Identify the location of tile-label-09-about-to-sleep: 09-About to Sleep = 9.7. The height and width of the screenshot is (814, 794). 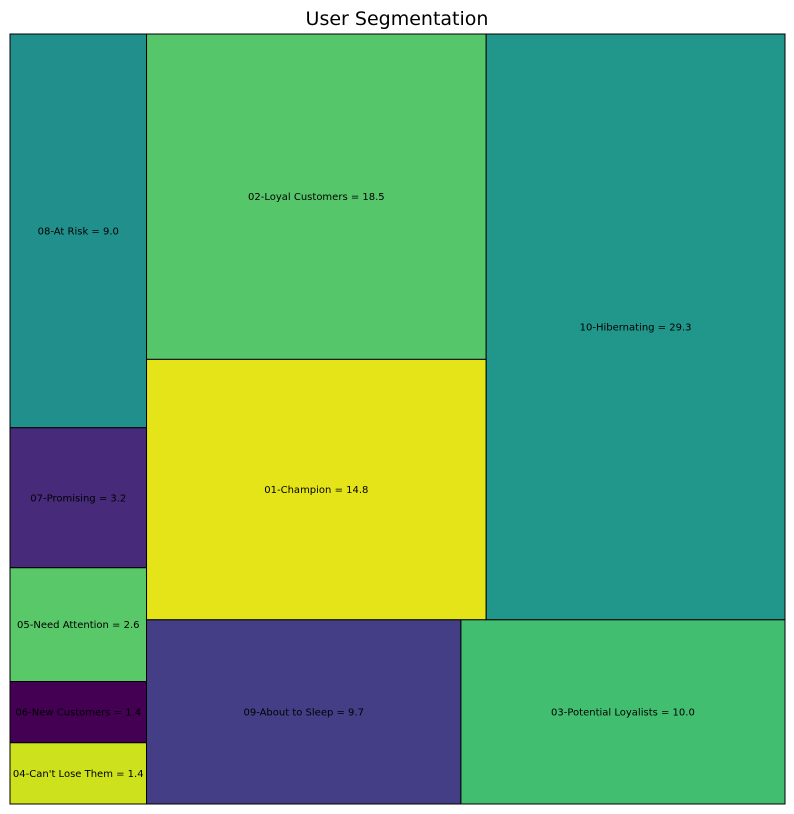
(303, 712).